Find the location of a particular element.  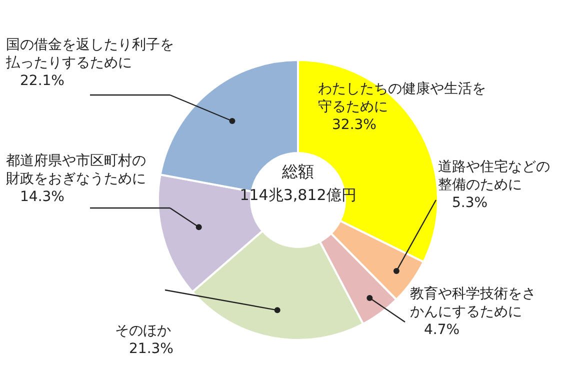

data-label: 21.3% is located at coordinates (151, 349).